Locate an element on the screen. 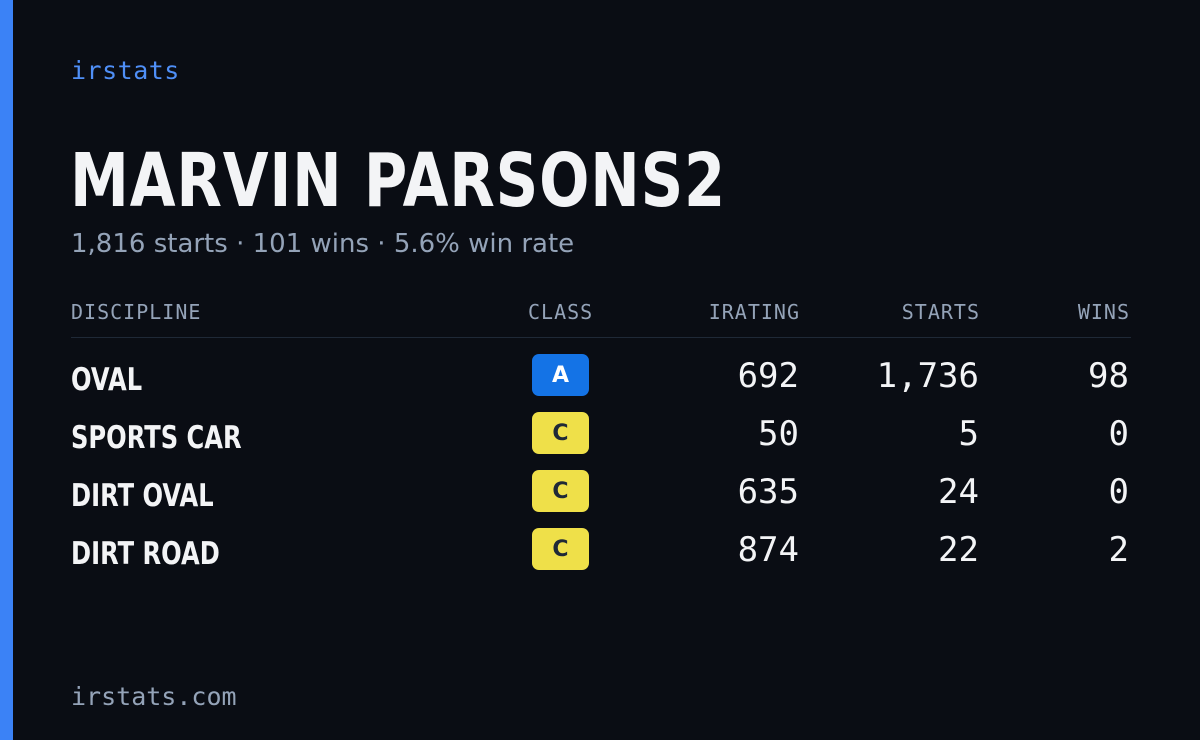  total-wins: 101 wins is located at coordinates (311, 244).